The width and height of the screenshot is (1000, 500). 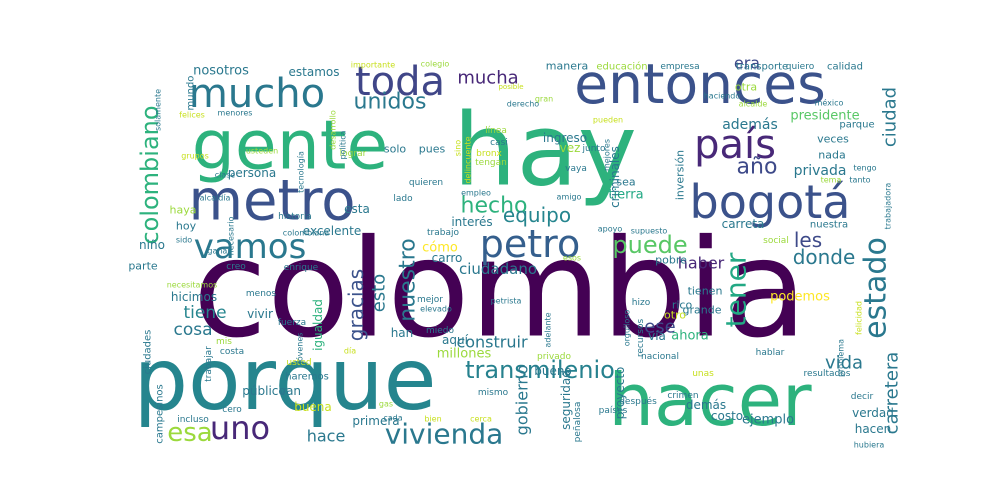 What do you see at coordinates (537, 215) in the screenshot?
I see `word-equipo: equipo` at bounding box center [537, 215].